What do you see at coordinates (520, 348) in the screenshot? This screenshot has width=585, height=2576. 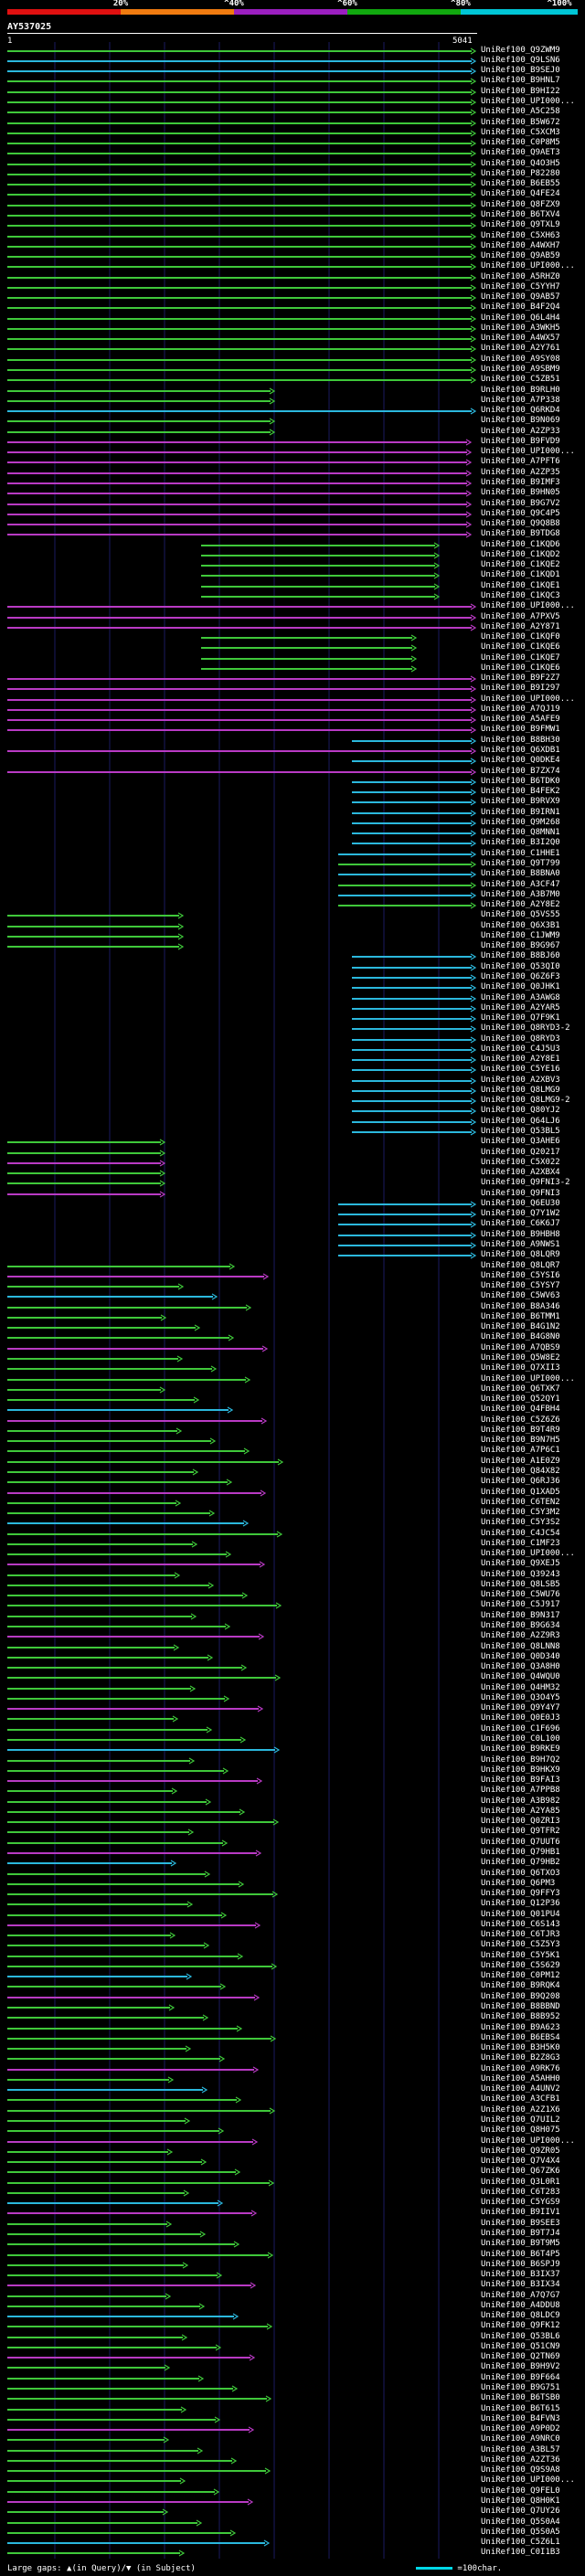 I see `hit-link: UniRef100_A2Y761` at bounding box center [520, 348].